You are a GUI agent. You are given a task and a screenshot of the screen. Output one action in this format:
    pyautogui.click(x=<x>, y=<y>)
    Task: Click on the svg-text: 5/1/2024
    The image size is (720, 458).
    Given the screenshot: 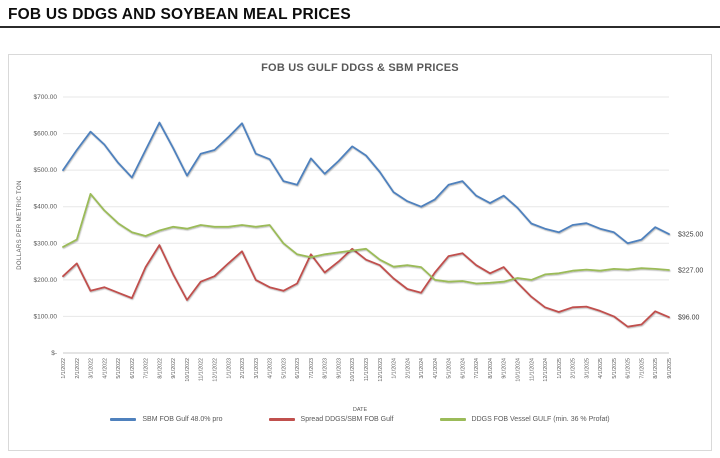 What is the action you would take?
    pyautogui.click(x=450, y=368)
    